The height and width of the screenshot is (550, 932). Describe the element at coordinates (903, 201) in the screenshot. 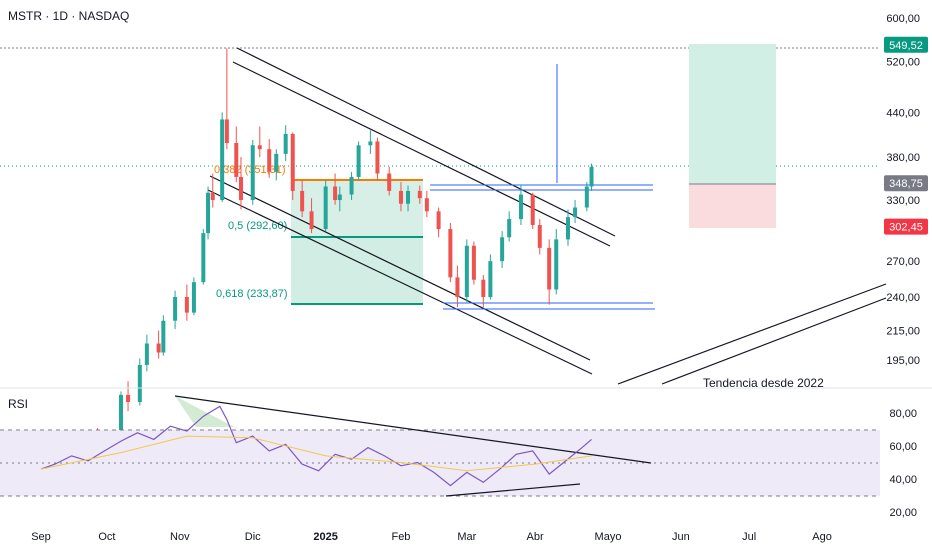

I see `price-tick-label: 330,00` at that location.